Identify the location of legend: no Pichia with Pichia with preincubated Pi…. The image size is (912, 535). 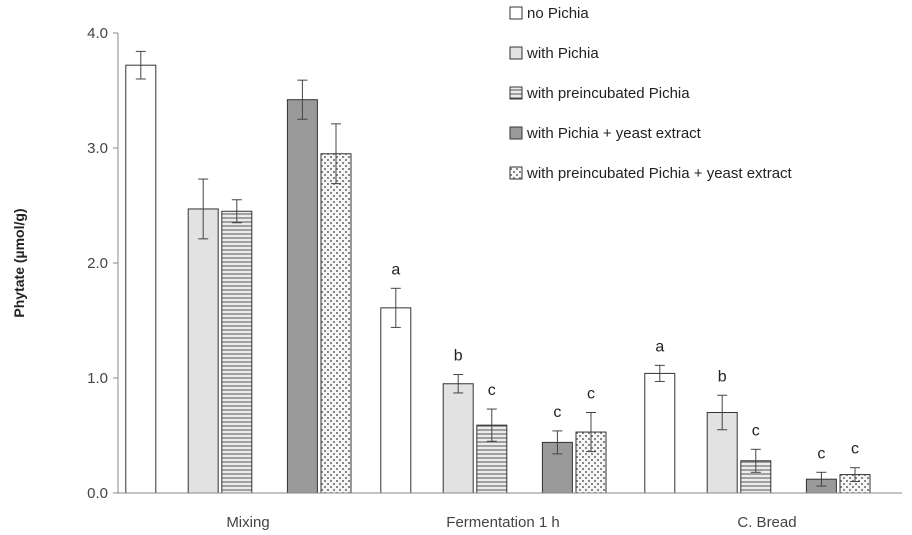
(651, 93).